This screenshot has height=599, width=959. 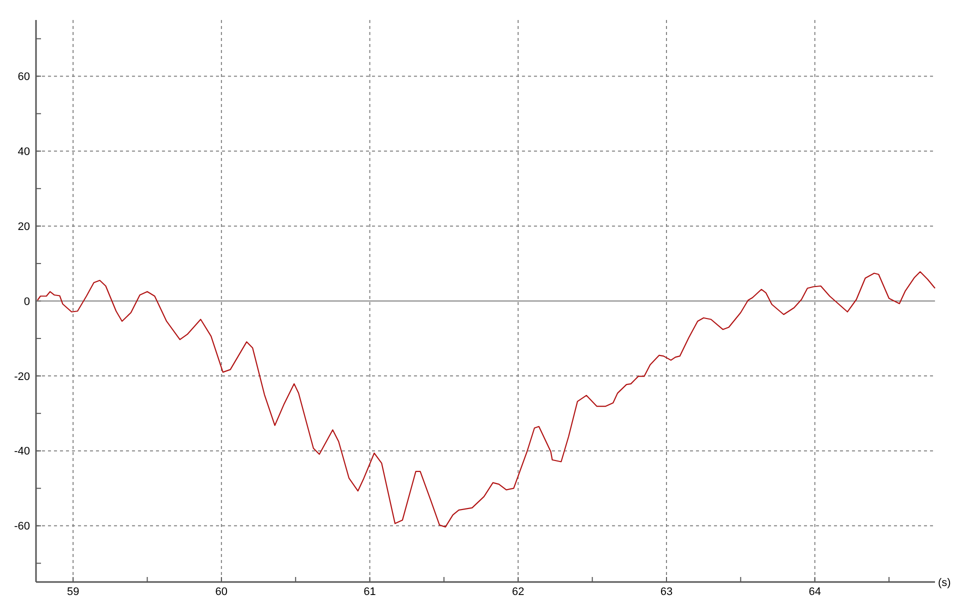 What do you see at coordinates (518, 592) in the screenshot?
I see `x-tick-label: 62` at bounding box center [518, 592].